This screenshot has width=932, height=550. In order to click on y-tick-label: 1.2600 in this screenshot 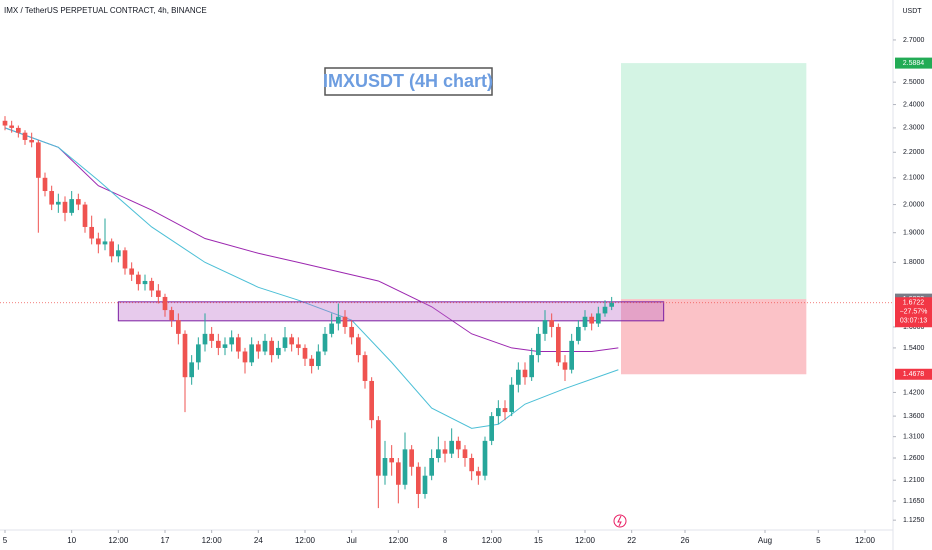, I will do `click(914, 458)`.